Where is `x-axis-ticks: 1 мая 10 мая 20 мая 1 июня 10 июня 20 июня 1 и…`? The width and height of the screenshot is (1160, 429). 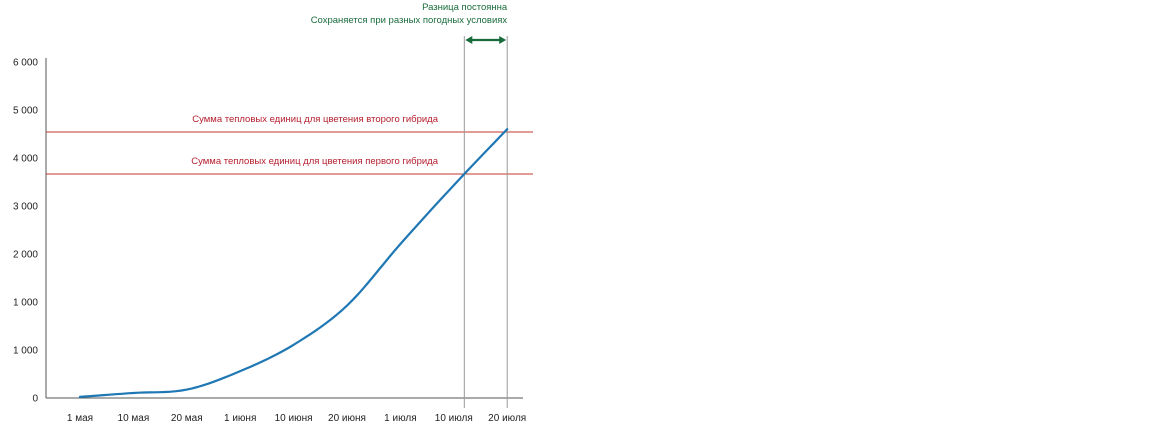
x-axis-ticks: 1 мая 10 мая 20 мая 1 июня 10 июня 20 июня 1 и… is located at coordinates (296, 418).